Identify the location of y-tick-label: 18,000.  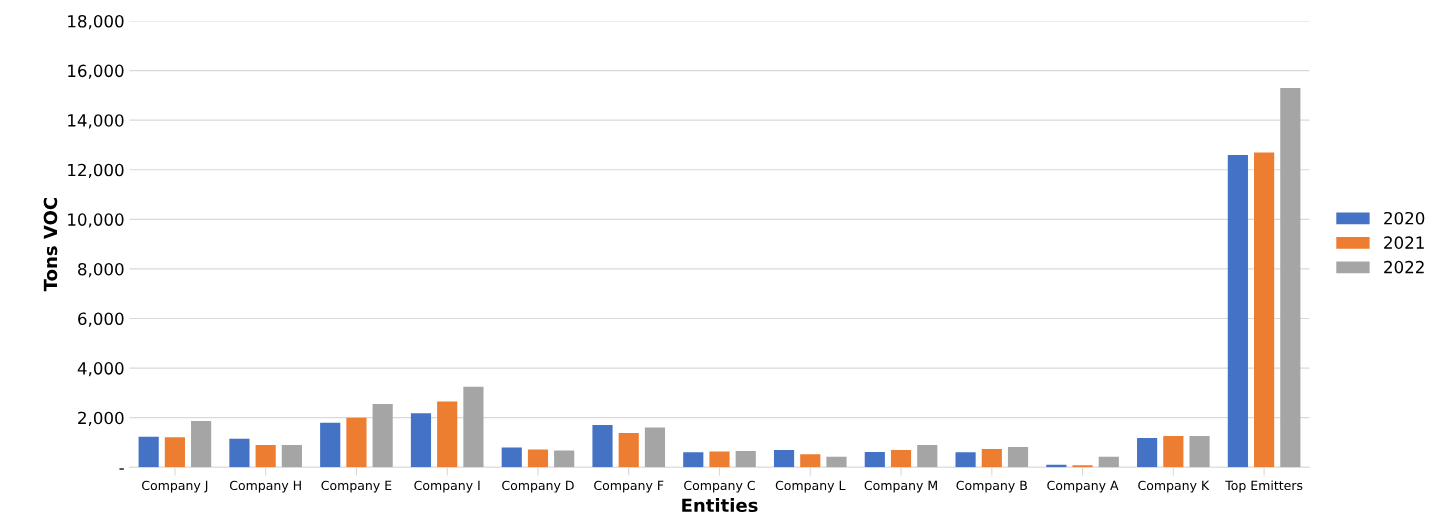
(96, 22).